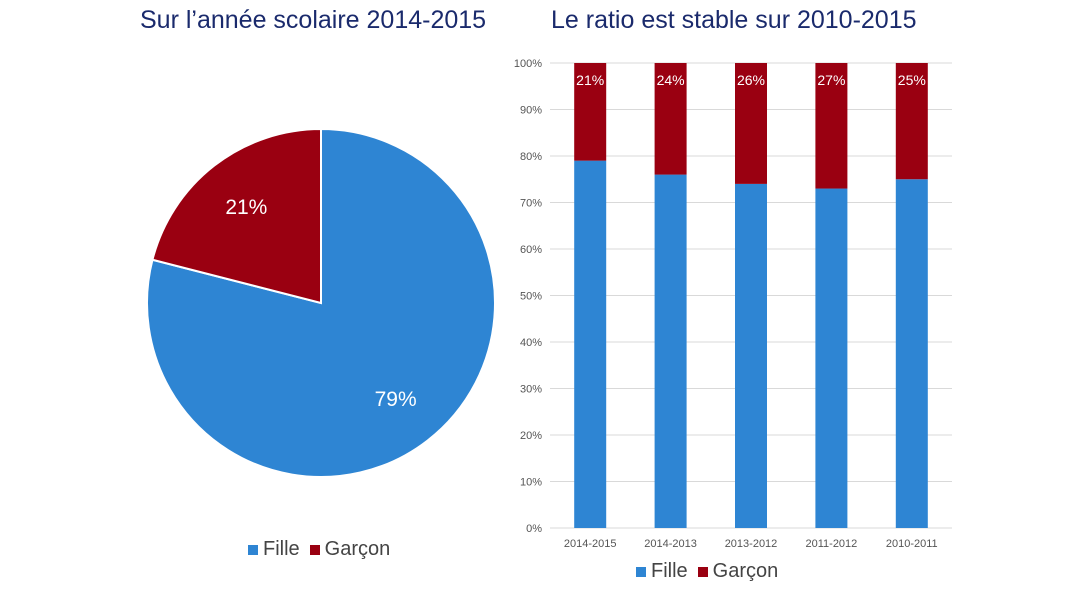  I want to click on pie-legend-garcon-swatch, so click(314, 549).